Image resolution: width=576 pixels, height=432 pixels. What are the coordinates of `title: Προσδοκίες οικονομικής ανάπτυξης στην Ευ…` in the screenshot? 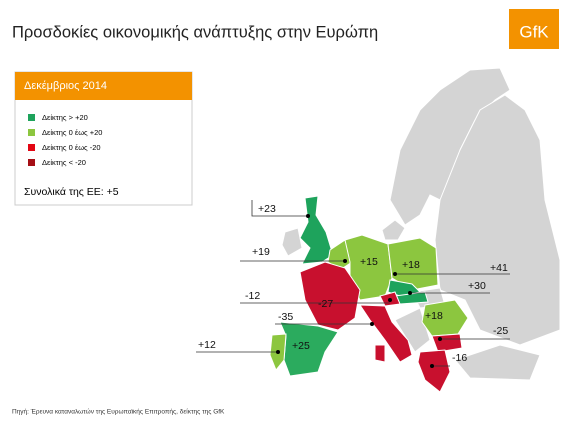 It's located at (195, 32).